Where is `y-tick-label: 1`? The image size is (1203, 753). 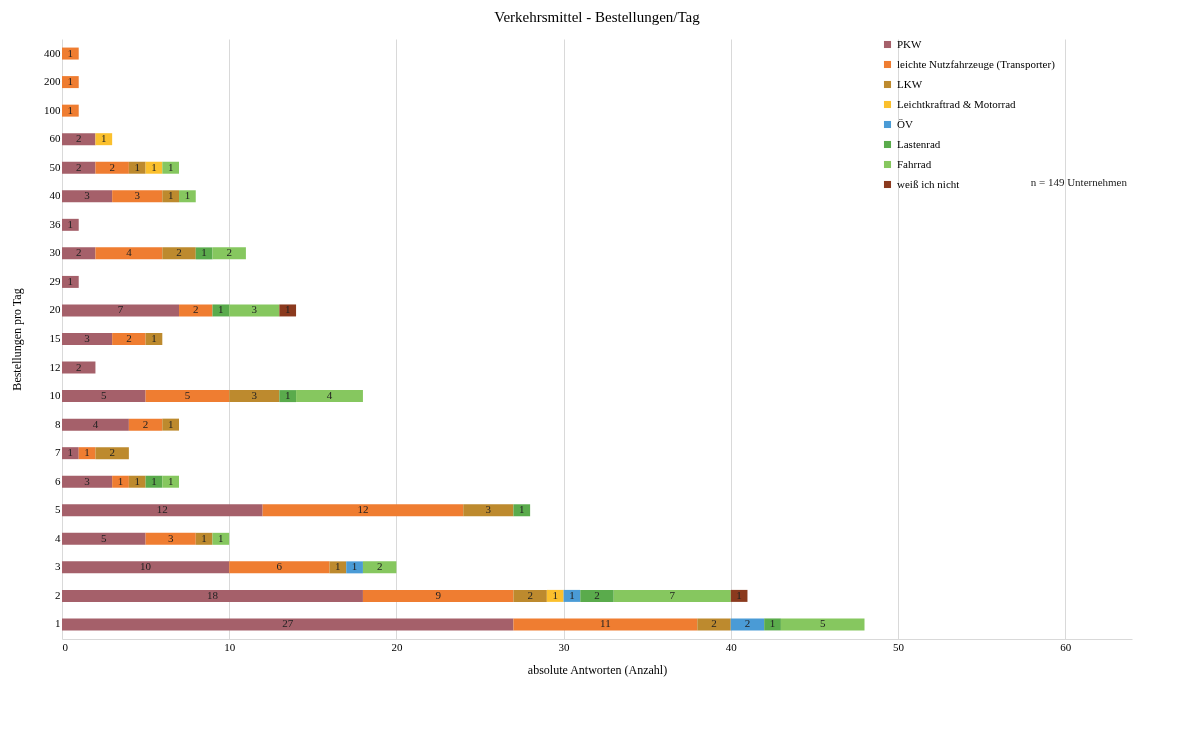
y-tick-label: 1 is located at coordinates (58, 623).